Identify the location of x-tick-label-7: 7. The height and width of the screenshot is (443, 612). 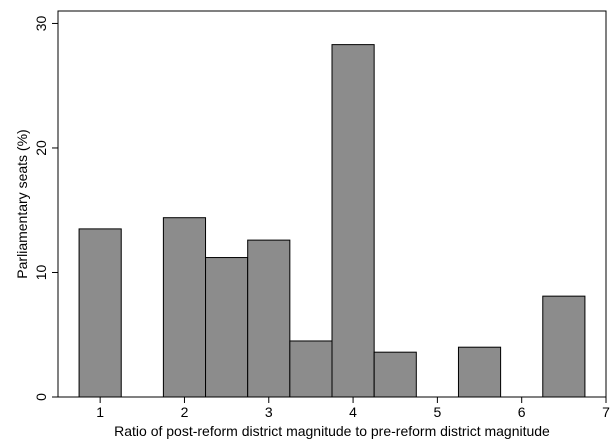
(606, 412).